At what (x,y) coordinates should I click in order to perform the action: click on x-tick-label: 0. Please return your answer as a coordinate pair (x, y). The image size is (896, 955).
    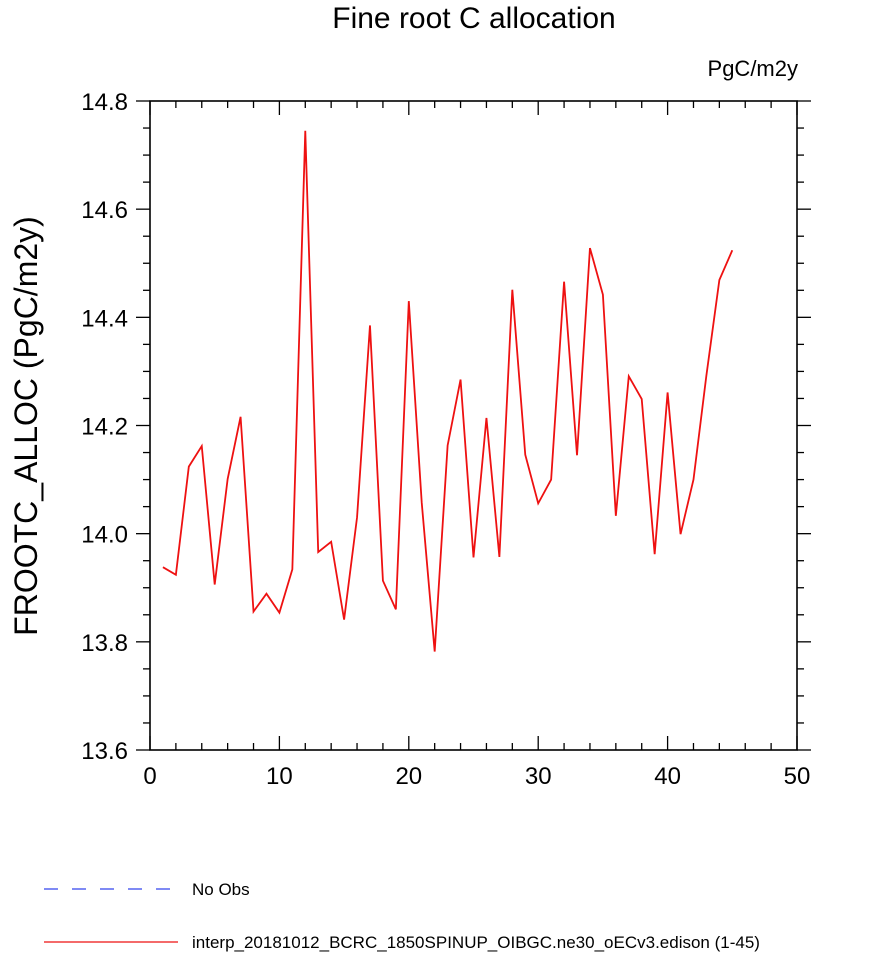
    Looking at the image, I should click on (149, 776).